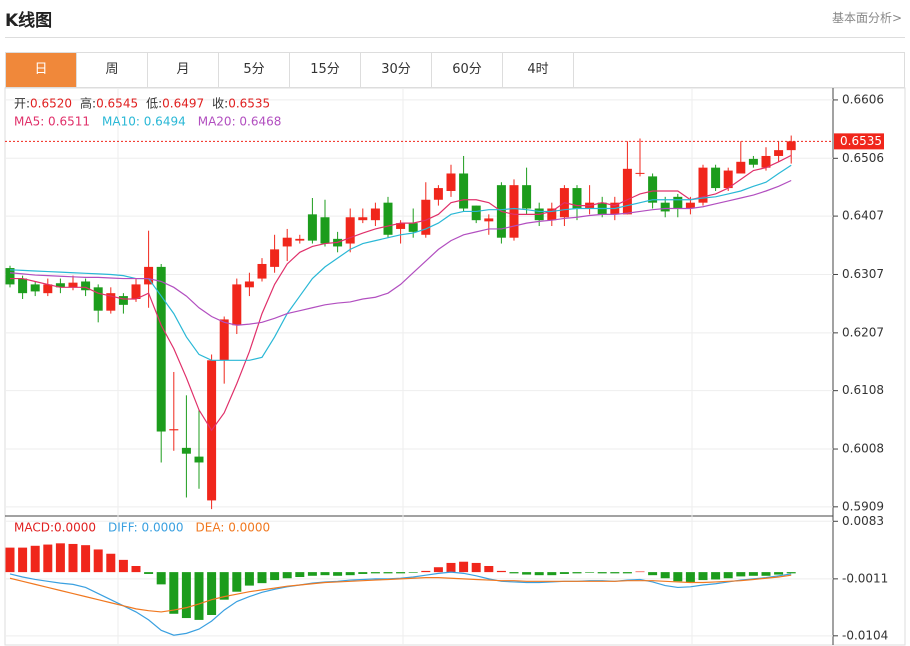 Image resolution: width=910 pixels, height=646 pixels. What do you see at coordinates (183, 104) in the screenshot?
I see `info-value: 0.6497` at bounding box center [183, 104].